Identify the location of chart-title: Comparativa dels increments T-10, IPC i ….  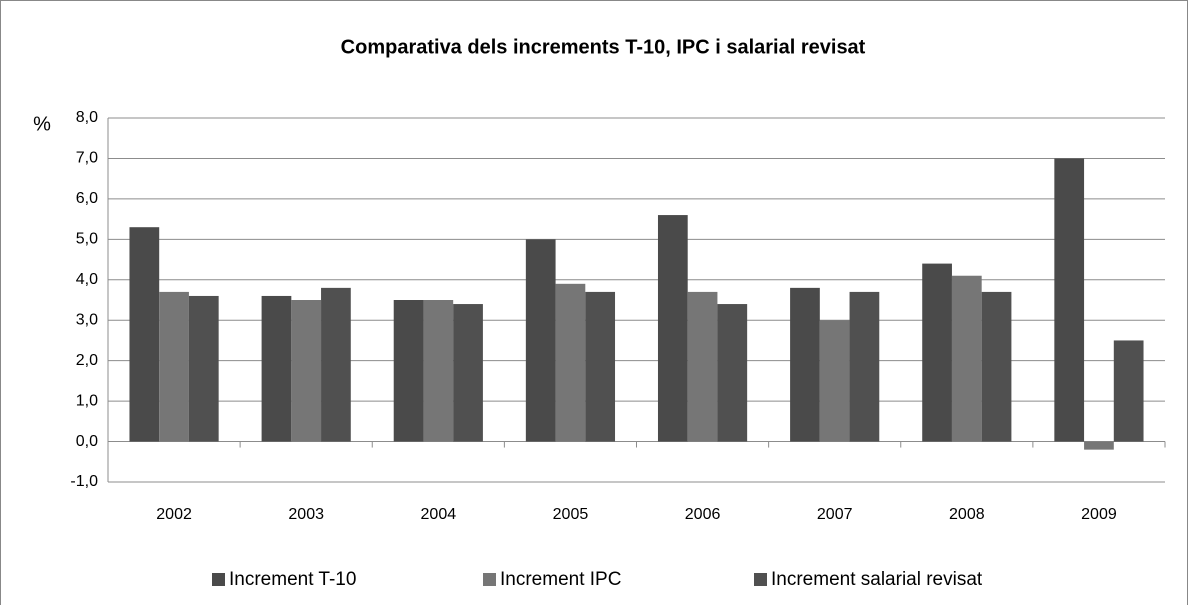
(603, 47).